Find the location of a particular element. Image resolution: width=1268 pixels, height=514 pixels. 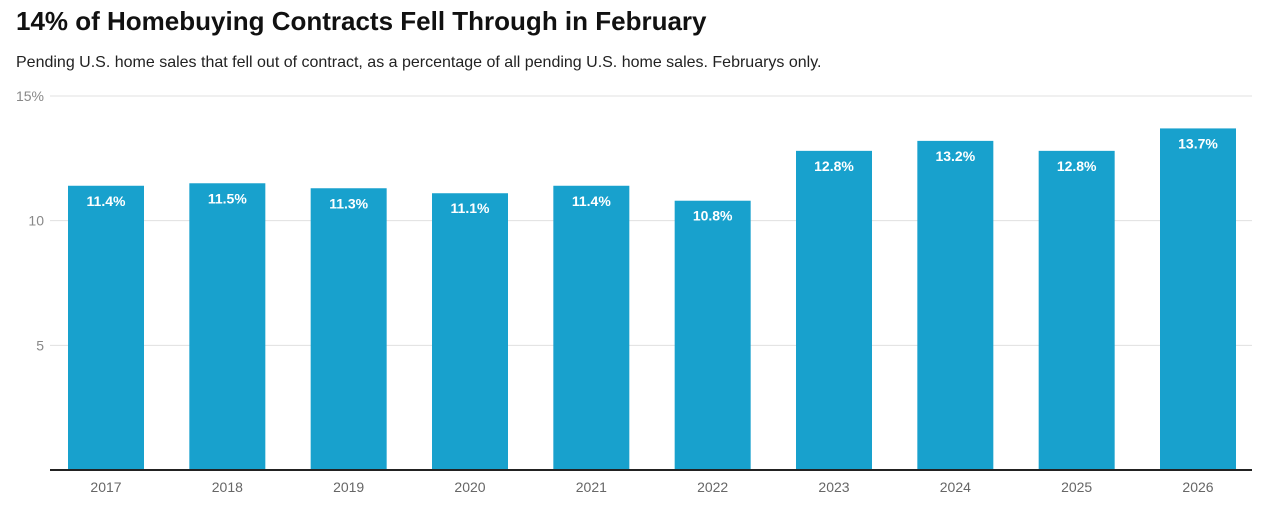

x-tick-label: 2021 is located at coordinates (591, 487).